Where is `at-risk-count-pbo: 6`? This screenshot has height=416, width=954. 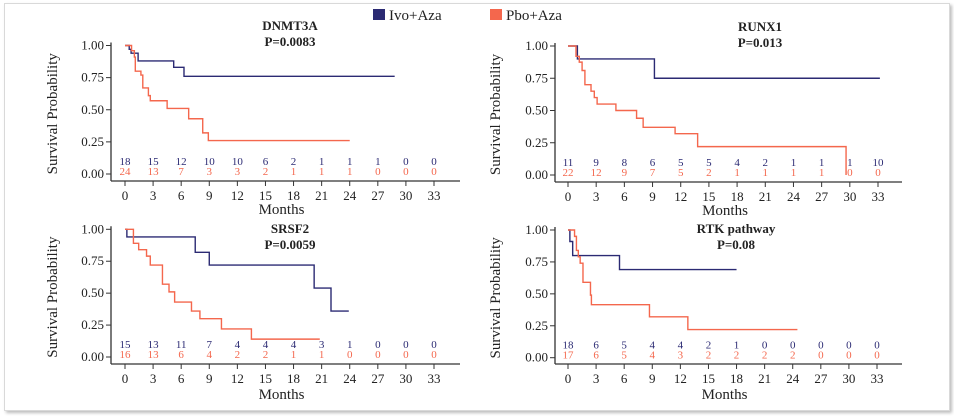
at-risk-count-pbo: 6 is located at coordinates (596, 356).